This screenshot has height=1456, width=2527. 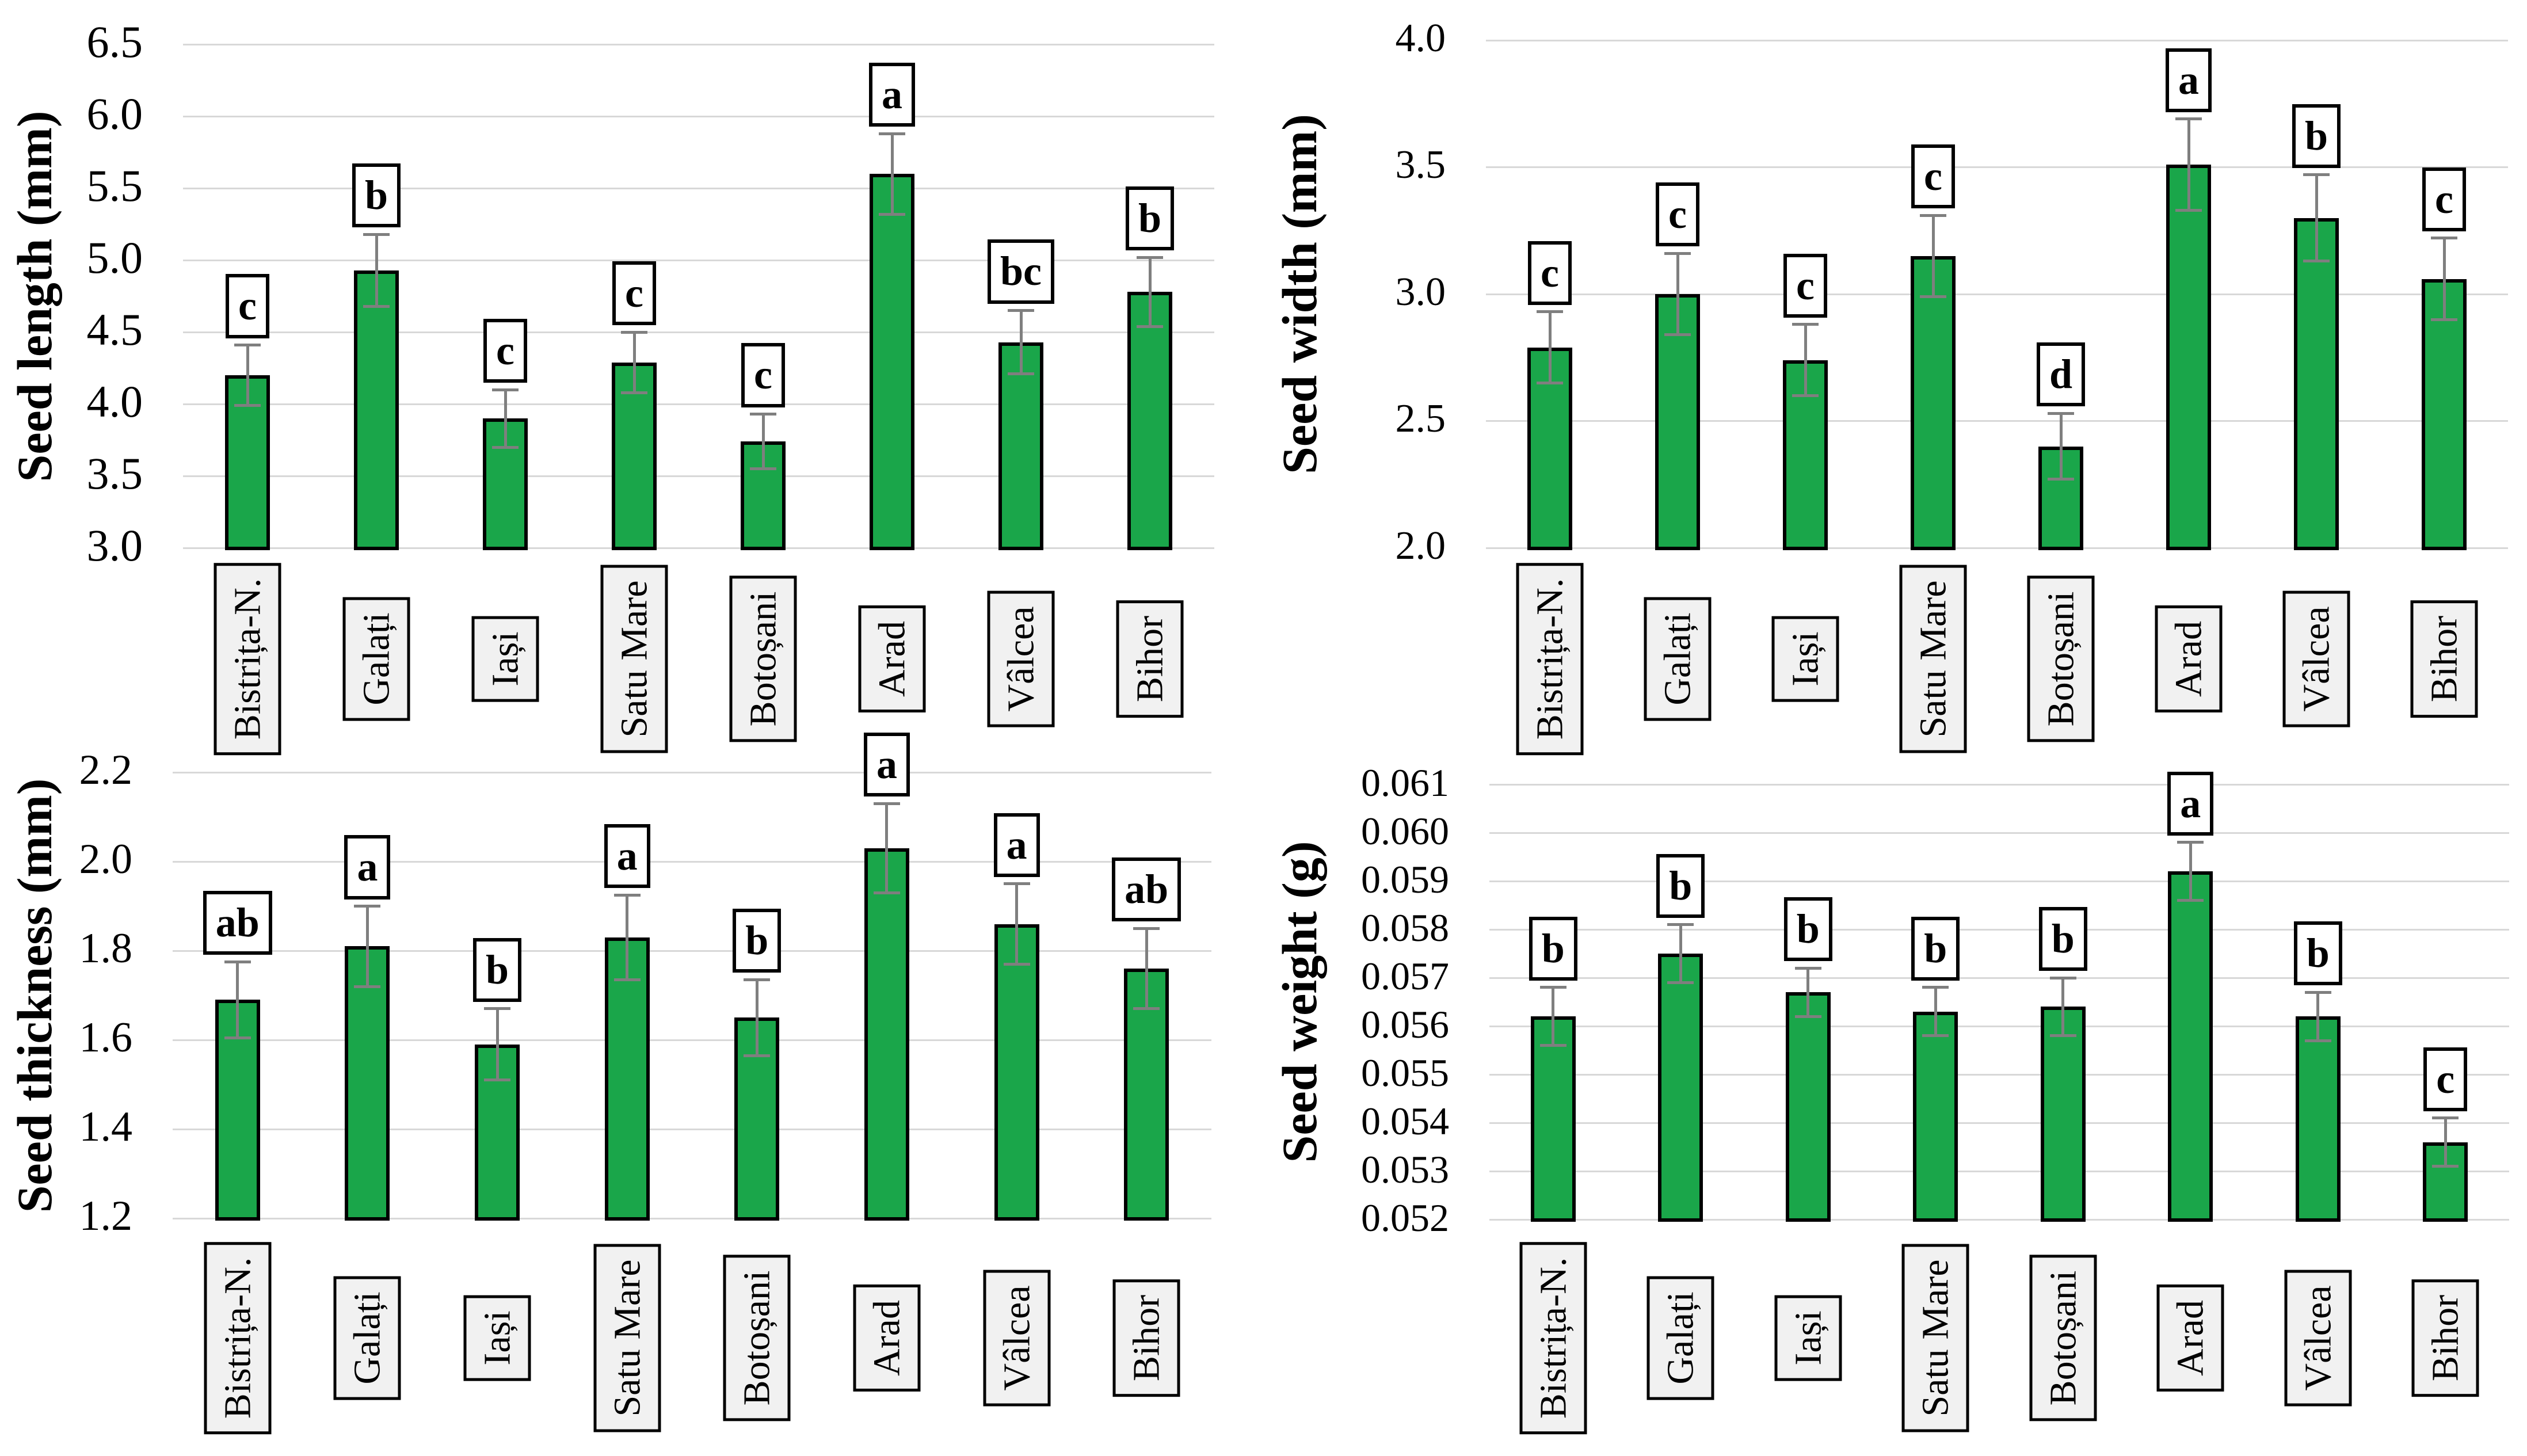 I want to click on category-label-wrap: Arad, so click(x=2190, y=1339).